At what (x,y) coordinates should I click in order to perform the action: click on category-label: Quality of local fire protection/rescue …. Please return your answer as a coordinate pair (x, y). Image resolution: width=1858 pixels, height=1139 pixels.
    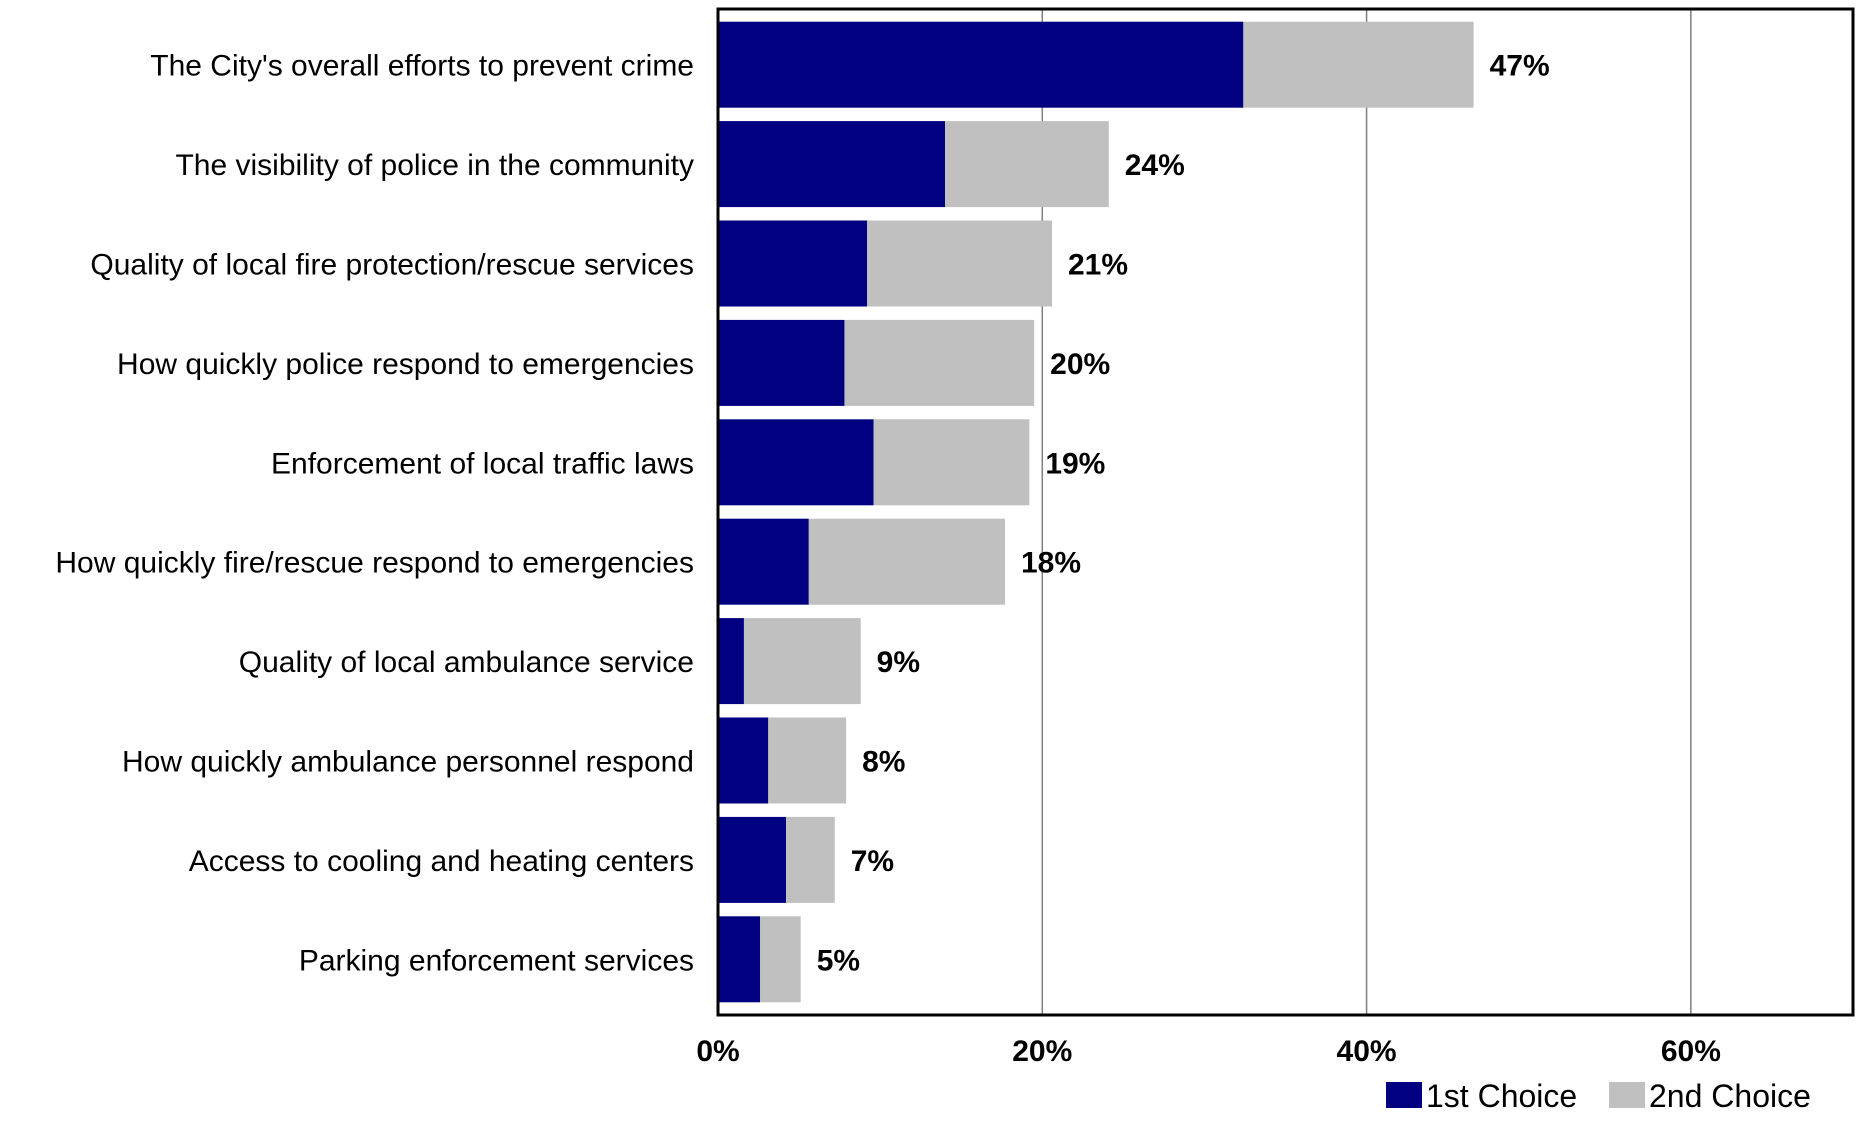
    Looking at the image, I should click on (392, 265).